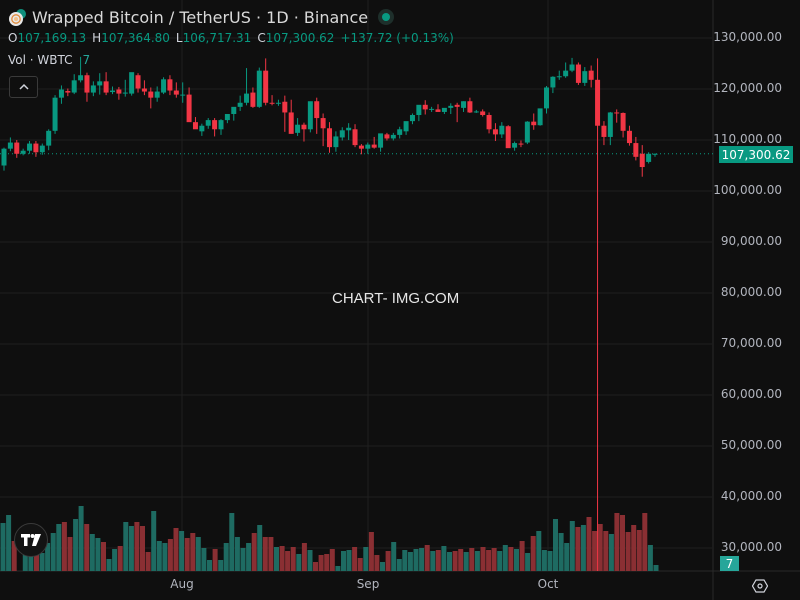  What do you see at coordinates (217, 38) in the screenshot?
I see `low-value: 106,717.31` at bounding box center [217, 38].